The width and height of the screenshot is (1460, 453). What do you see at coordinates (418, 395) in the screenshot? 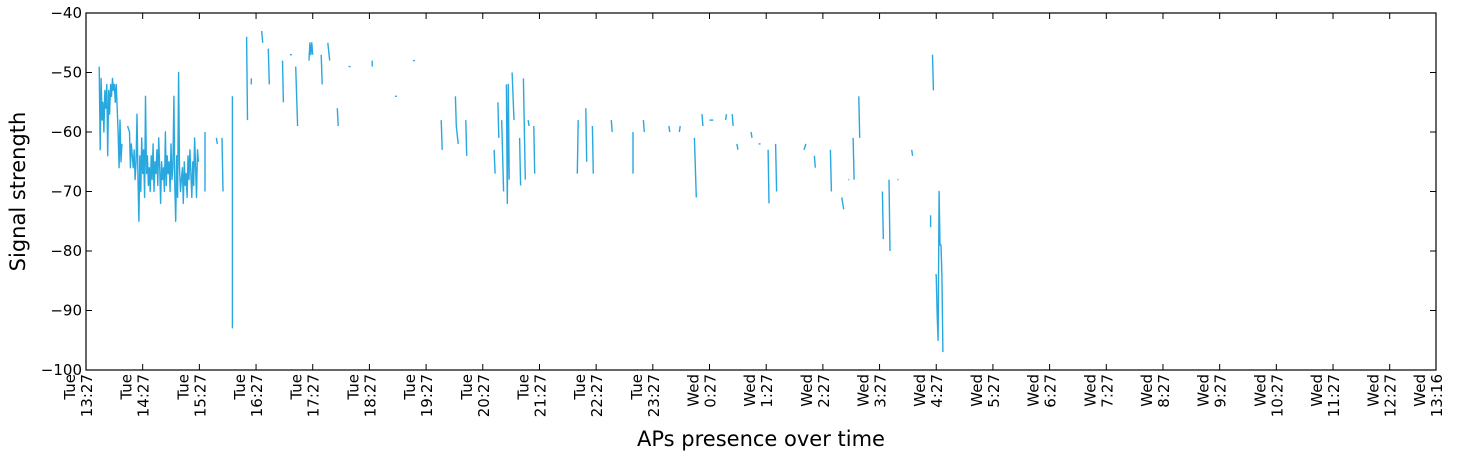
I see `x-tick-label: Tue19:27` at bounding box center [418, 395].